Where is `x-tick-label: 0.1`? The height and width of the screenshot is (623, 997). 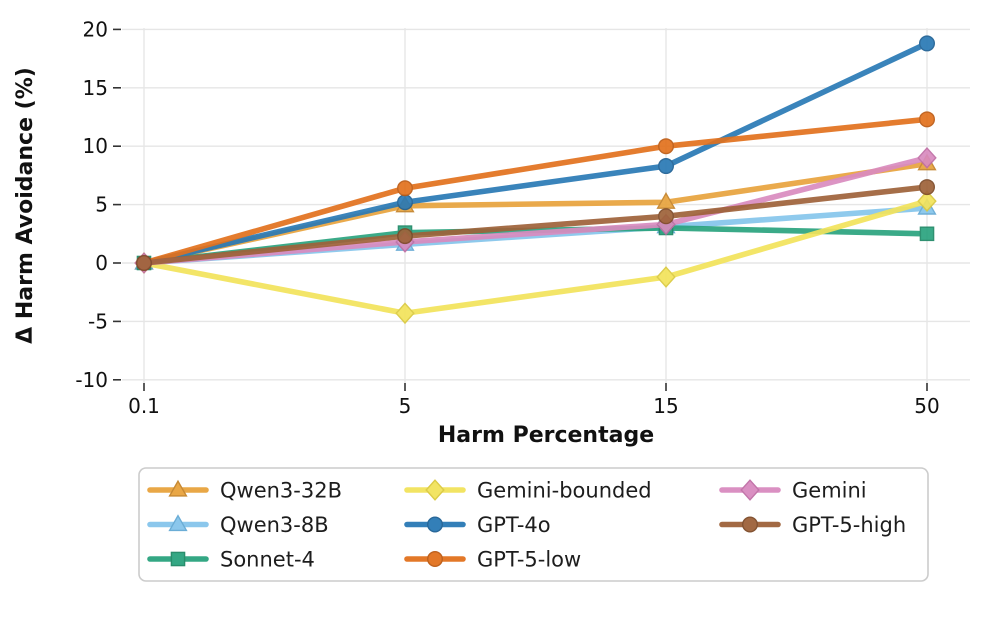
x-tick-label: 0.1 is located at coordinates (144, 406).